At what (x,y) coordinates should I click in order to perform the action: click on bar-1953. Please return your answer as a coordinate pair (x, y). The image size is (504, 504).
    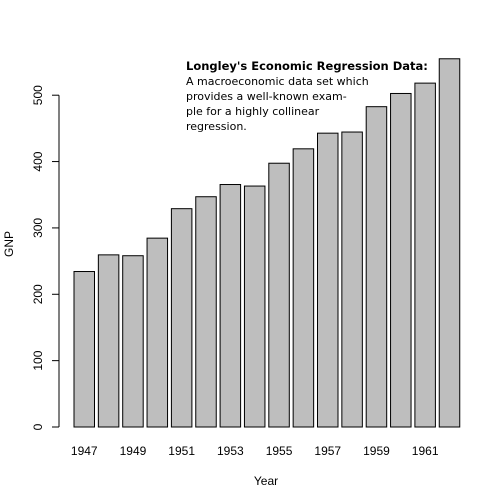
    Looking at the image, I should click on (230, 306).